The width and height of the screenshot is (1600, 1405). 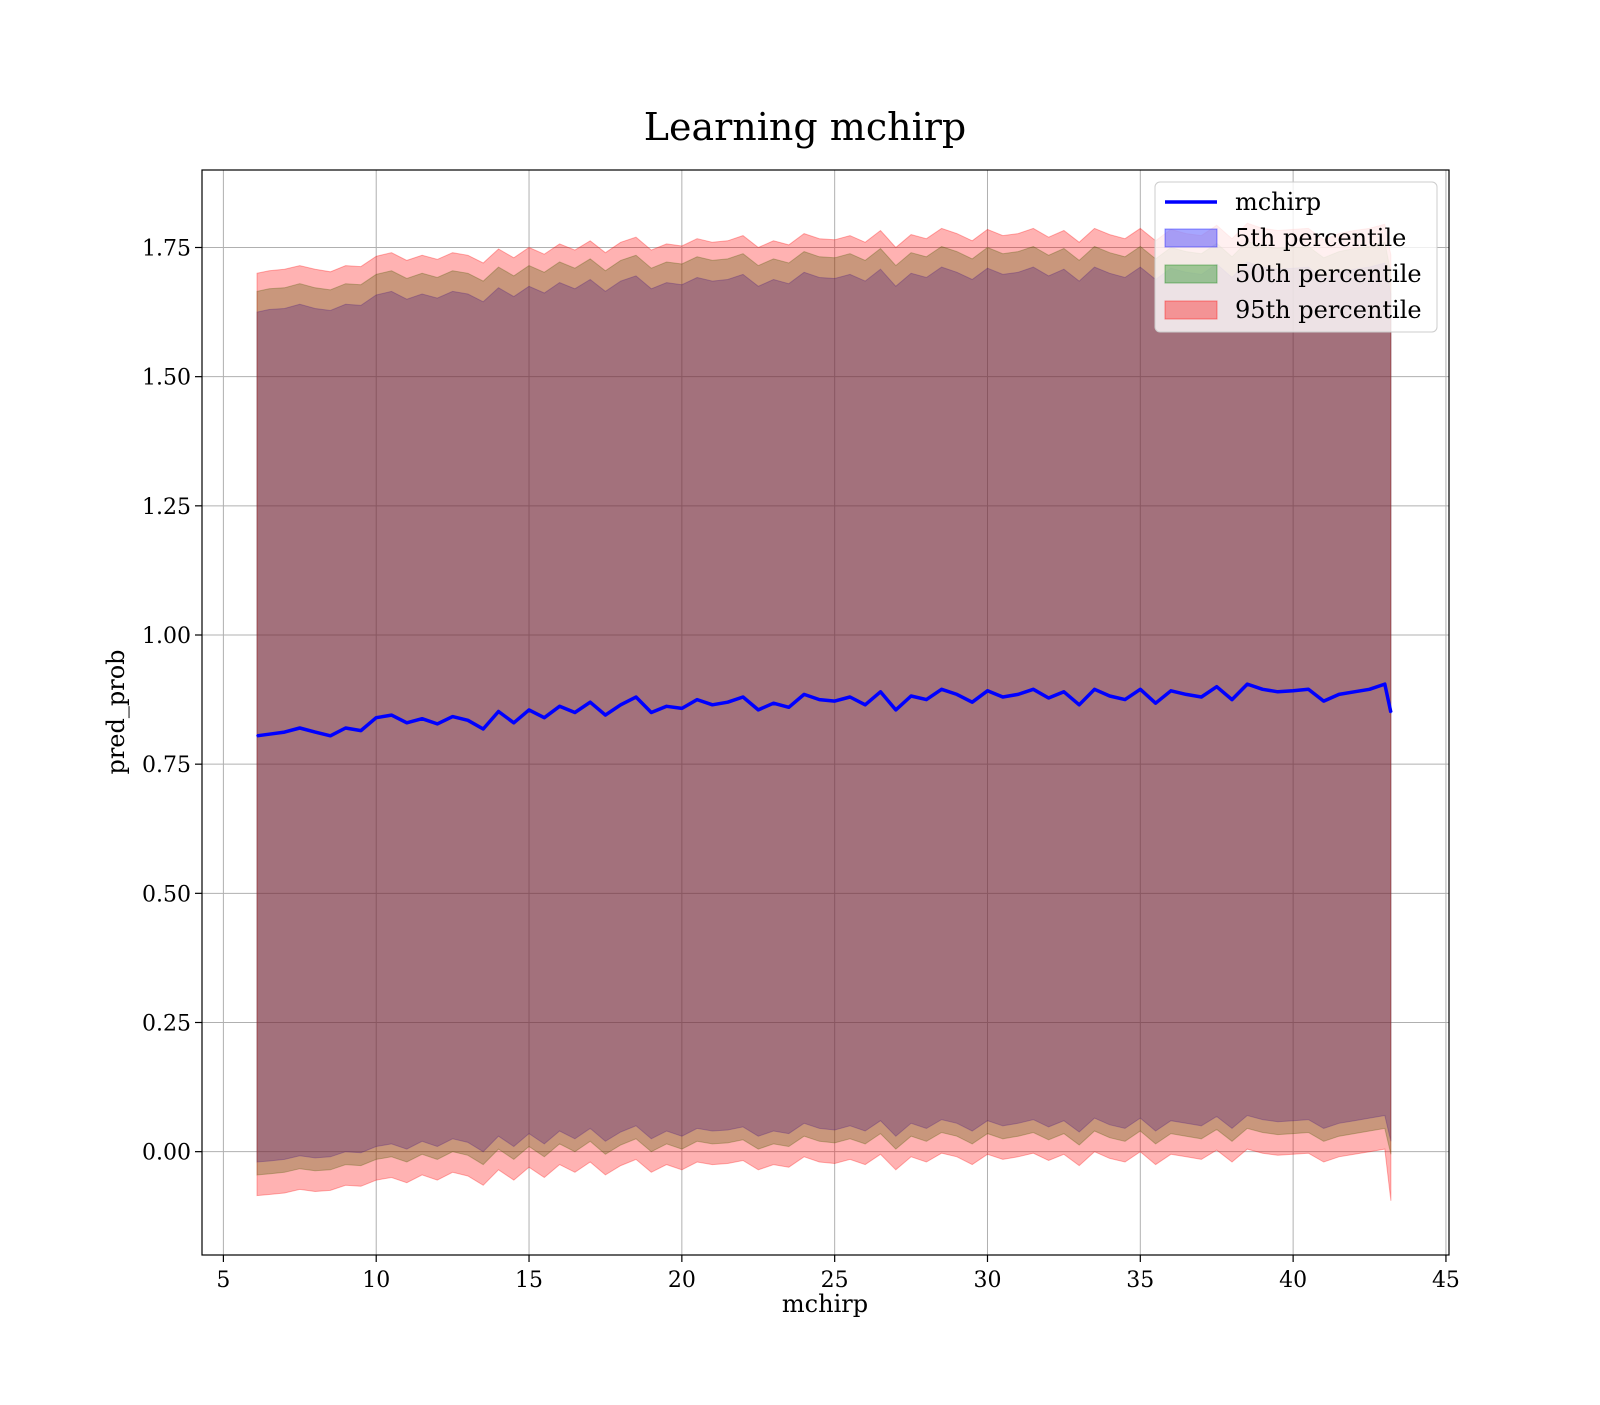 I want to click on y-tick-label: 1.25, so click(x=166, y=507).